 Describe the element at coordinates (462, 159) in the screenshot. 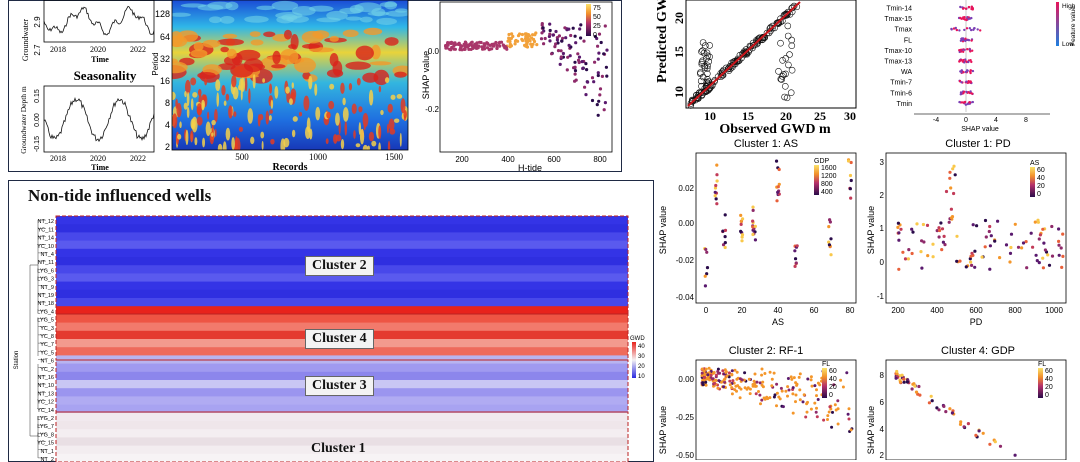

I see `htide-xtick-200: 200` at that location.